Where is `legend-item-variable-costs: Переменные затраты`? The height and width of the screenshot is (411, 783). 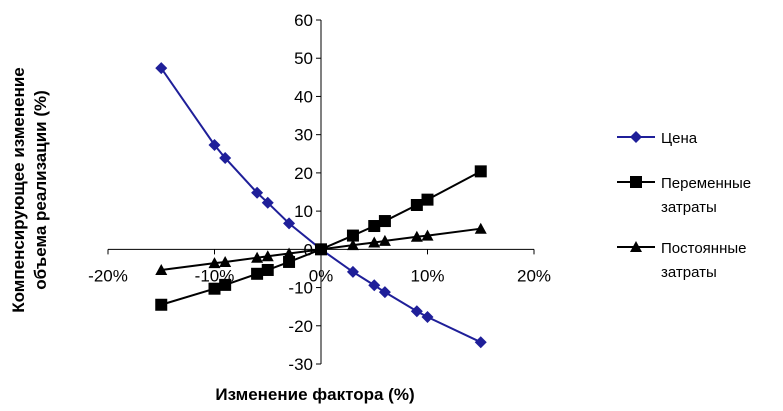 legend-item-variable-costs: Переменные затраты is located at coordinates (684, 195).